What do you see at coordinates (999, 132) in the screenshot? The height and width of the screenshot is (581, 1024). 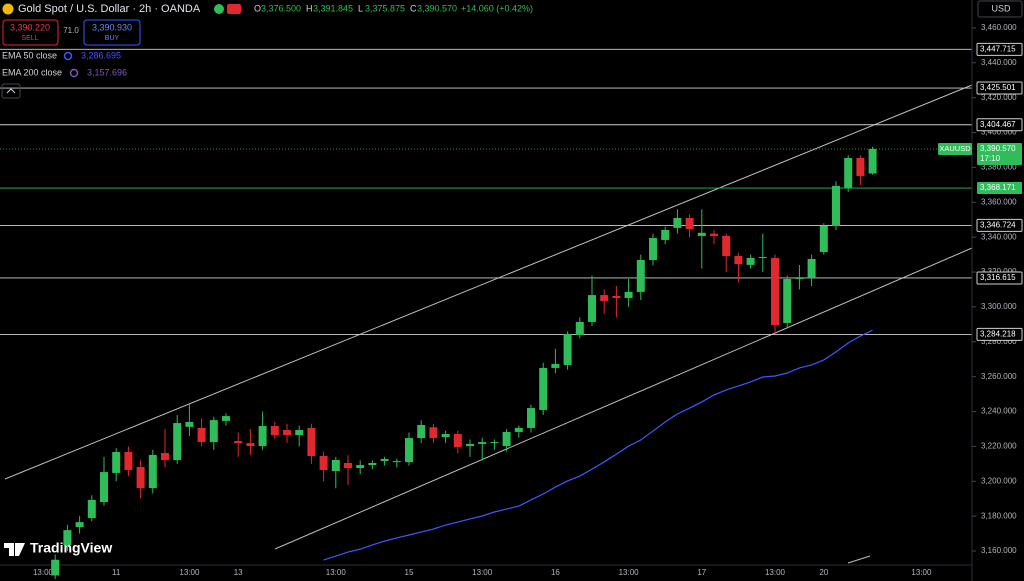 I see `y-tick-label: 3,400.000` at bounding box center [999, 132].